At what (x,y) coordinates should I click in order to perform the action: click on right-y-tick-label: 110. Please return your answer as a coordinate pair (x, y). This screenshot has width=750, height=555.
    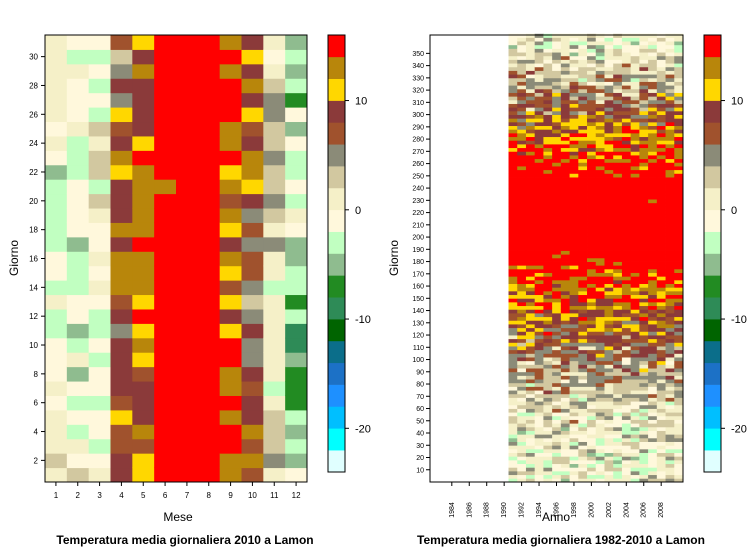
    Looking at the image, I should click on (418, 348).